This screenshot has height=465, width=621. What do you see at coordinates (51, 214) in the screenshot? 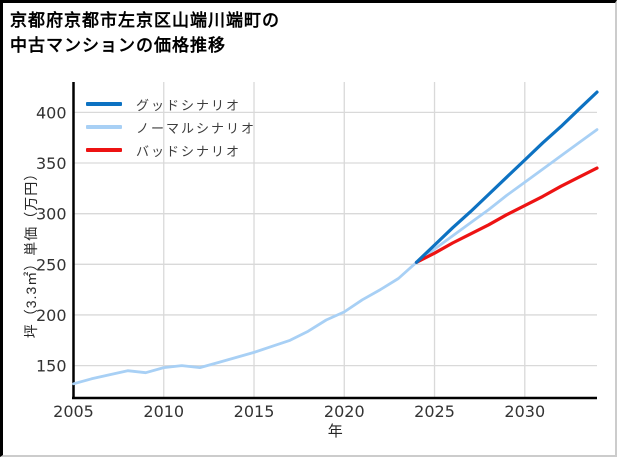
I see `y-tick-label: 300` at bounding box center [51, 214].